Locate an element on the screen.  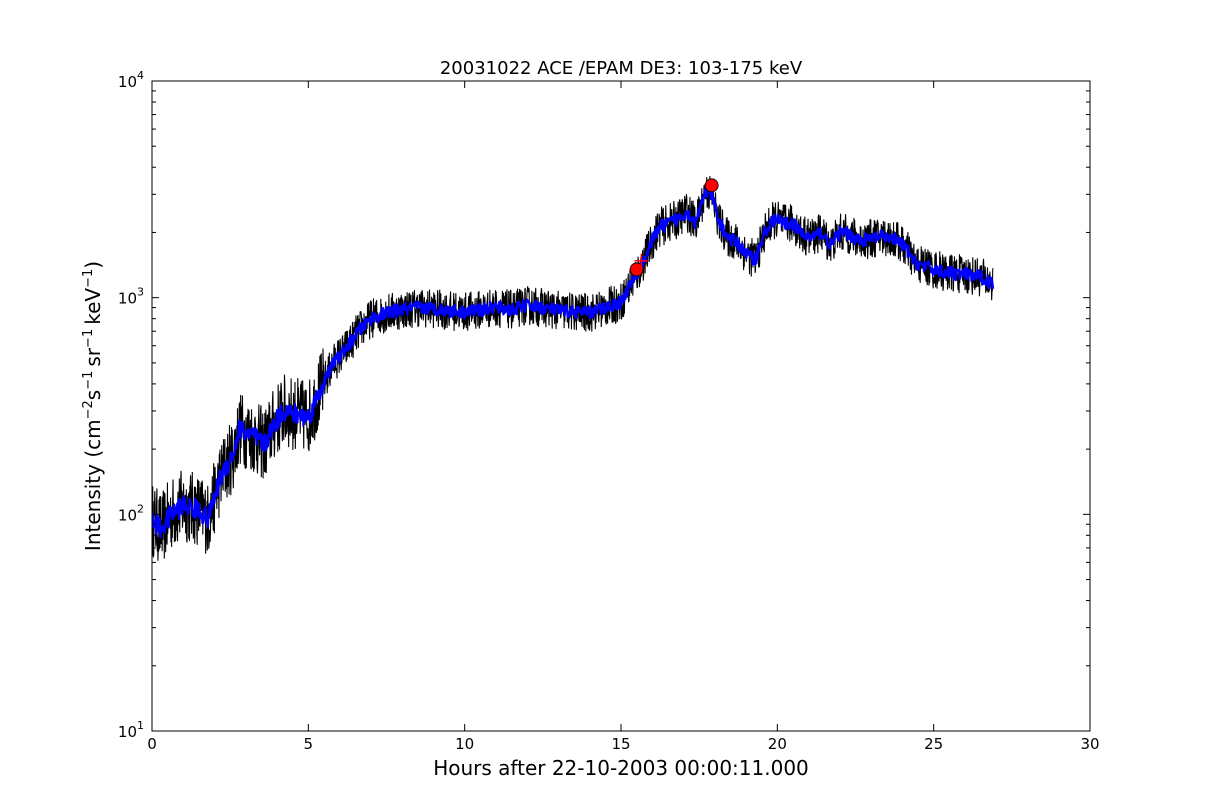
y-tick-label-0: 10¹ is located at coordinates (131, 730).